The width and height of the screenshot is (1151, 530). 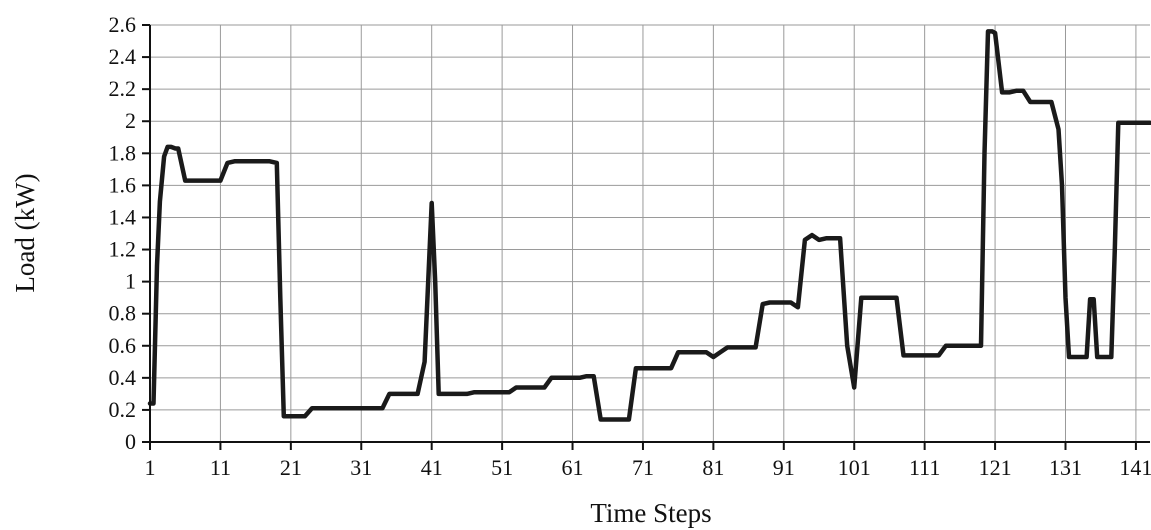 I want to click on x-tick-label: 1, so click(x=150, y=467).